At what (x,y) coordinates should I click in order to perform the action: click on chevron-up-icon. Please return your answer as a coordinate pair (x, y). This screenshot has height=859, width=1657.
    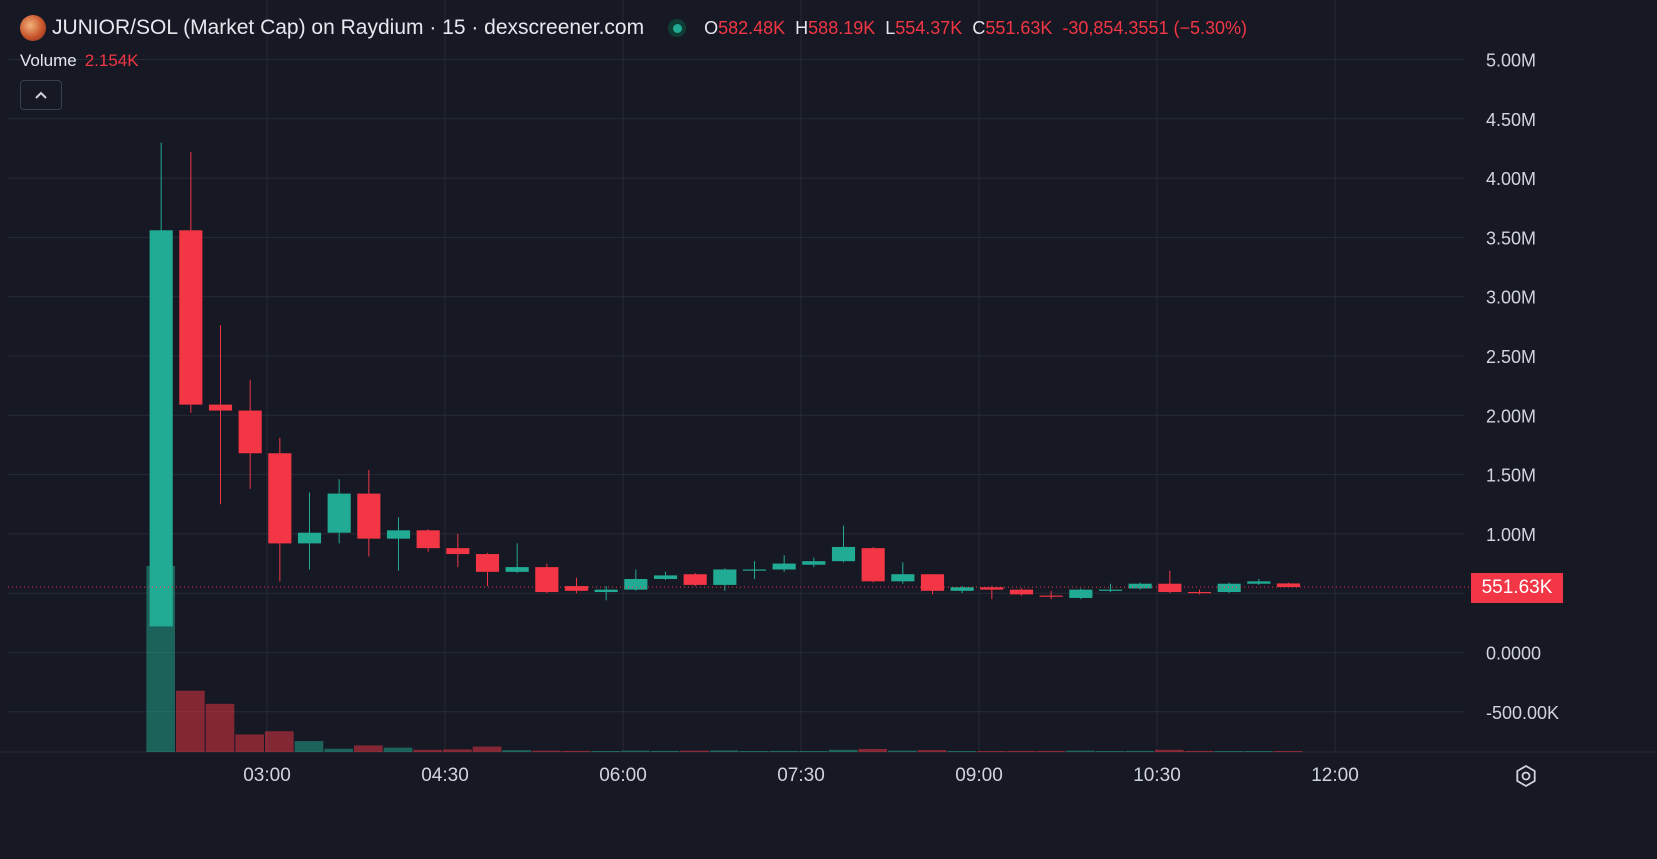
    Looking at the image, I should click on (41, 95).